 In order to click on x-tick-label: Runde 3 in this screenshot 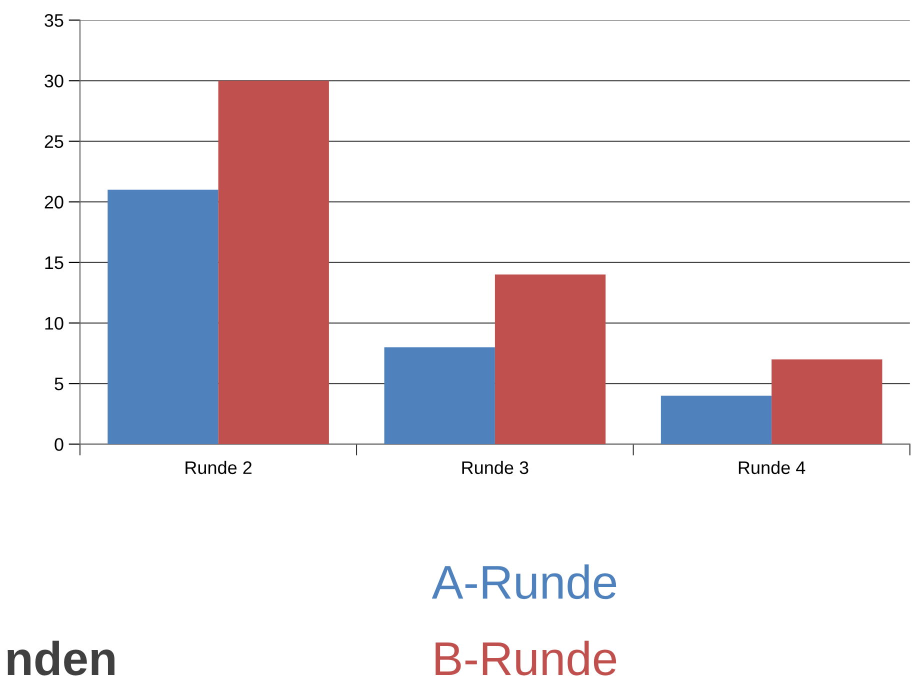, I will do `click(495, 467)`.